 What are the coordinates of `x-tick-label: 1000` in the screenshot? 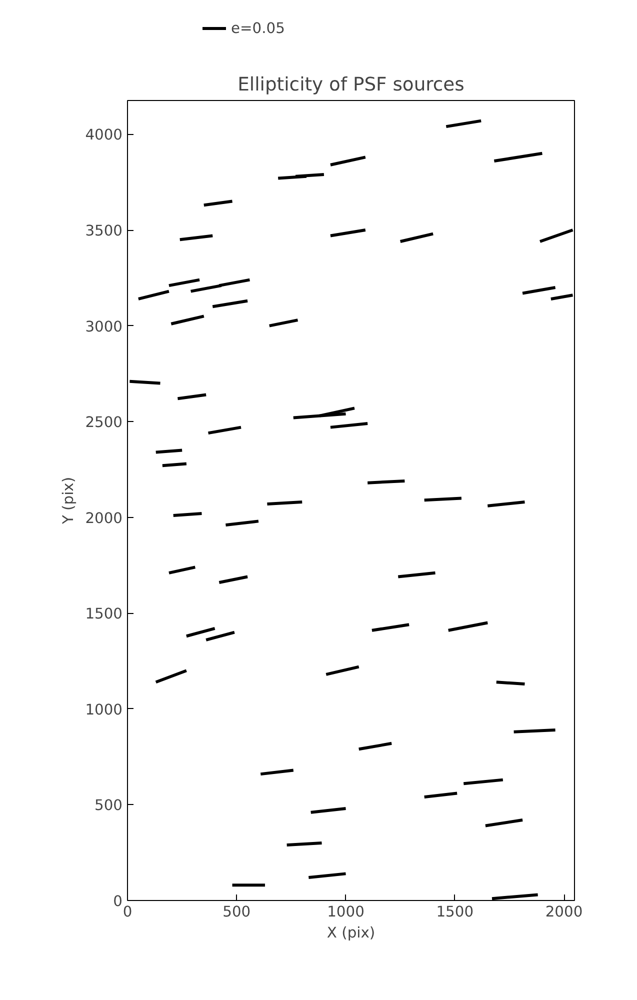 It's located at (345, 912).